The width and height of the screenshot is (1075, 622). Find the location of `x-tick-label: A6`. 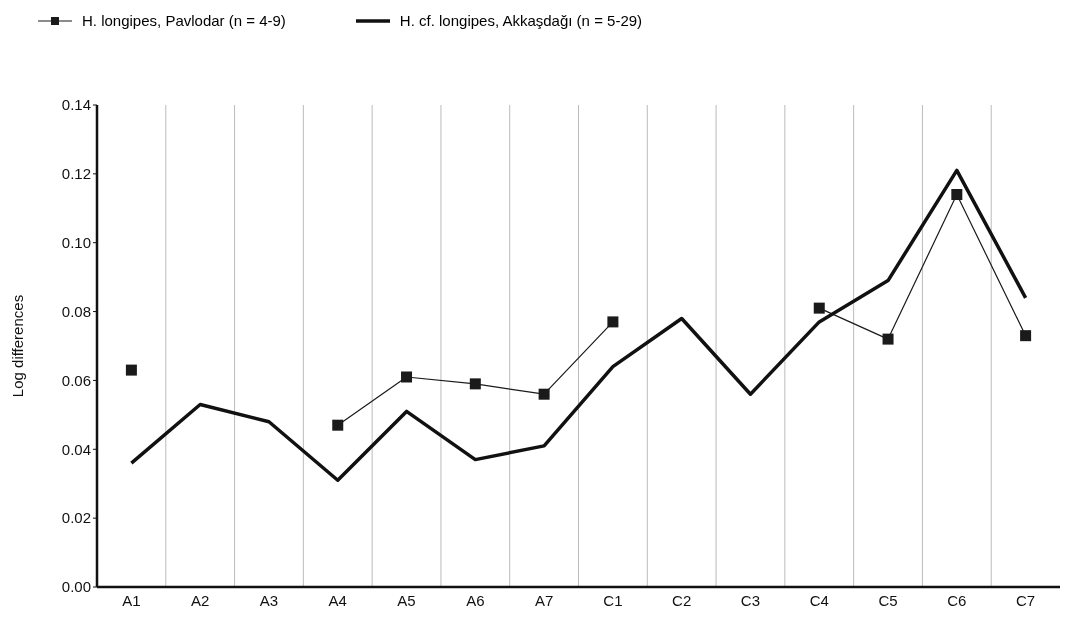

x-tick-label: A6 is located at coordinates (475, 600).